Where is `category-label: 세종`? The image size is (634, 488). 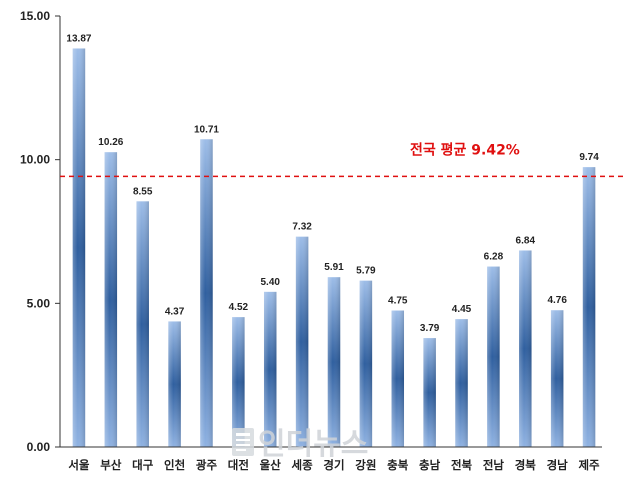 category-label: 세종 is located at coordinates (303, 465).